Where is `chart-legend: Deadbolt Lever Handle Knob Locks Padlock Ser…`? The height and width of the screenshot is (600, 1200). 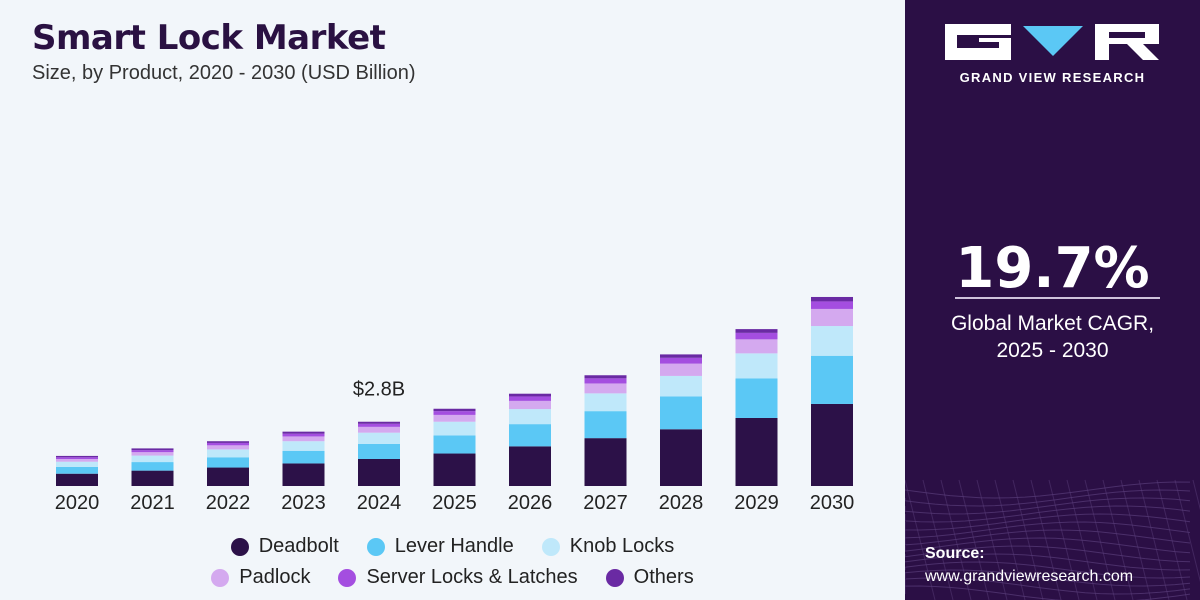
chart-legend: Deadbolt Lever Handle Knob Locks Padlock Ser… is located at coordinates (452, 566).